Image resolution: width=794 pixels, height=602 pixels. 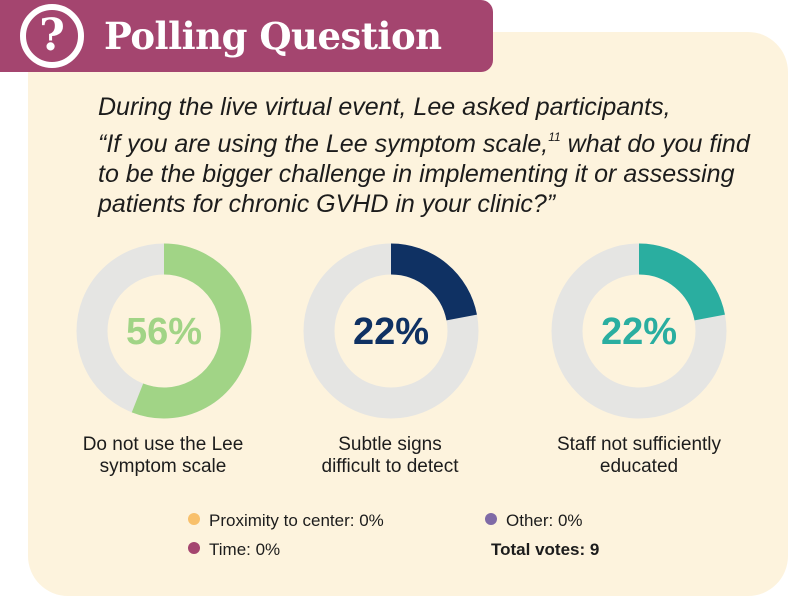 I want to click on donut-slice-lee-scale, so click(x=191, y=331).